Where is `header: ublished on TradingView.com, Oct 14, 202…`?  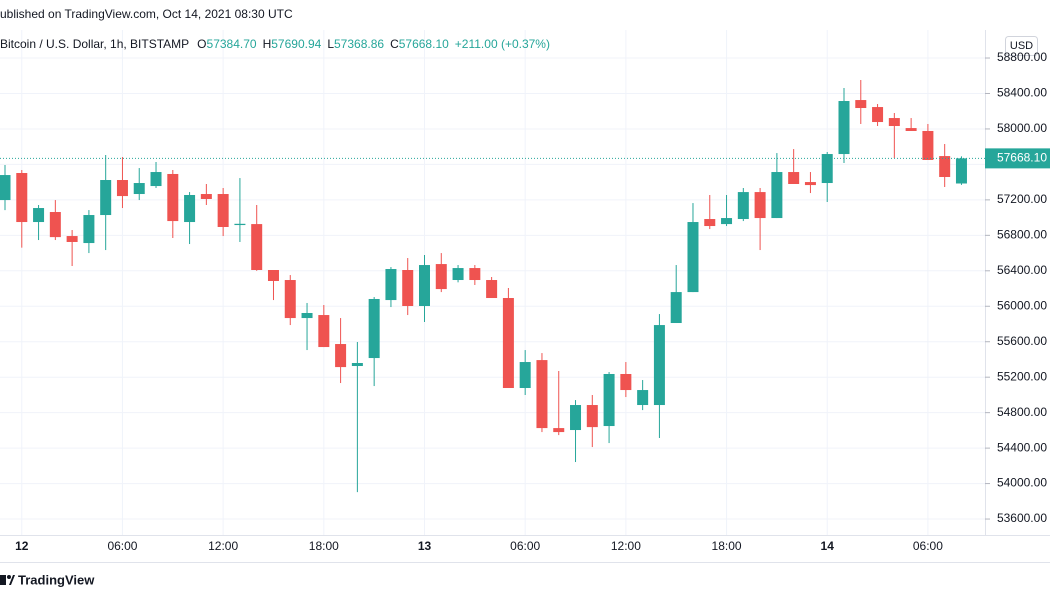
header: ublished on TradingView.com, Oct 14, 202… is located at coordinates (146, 14).